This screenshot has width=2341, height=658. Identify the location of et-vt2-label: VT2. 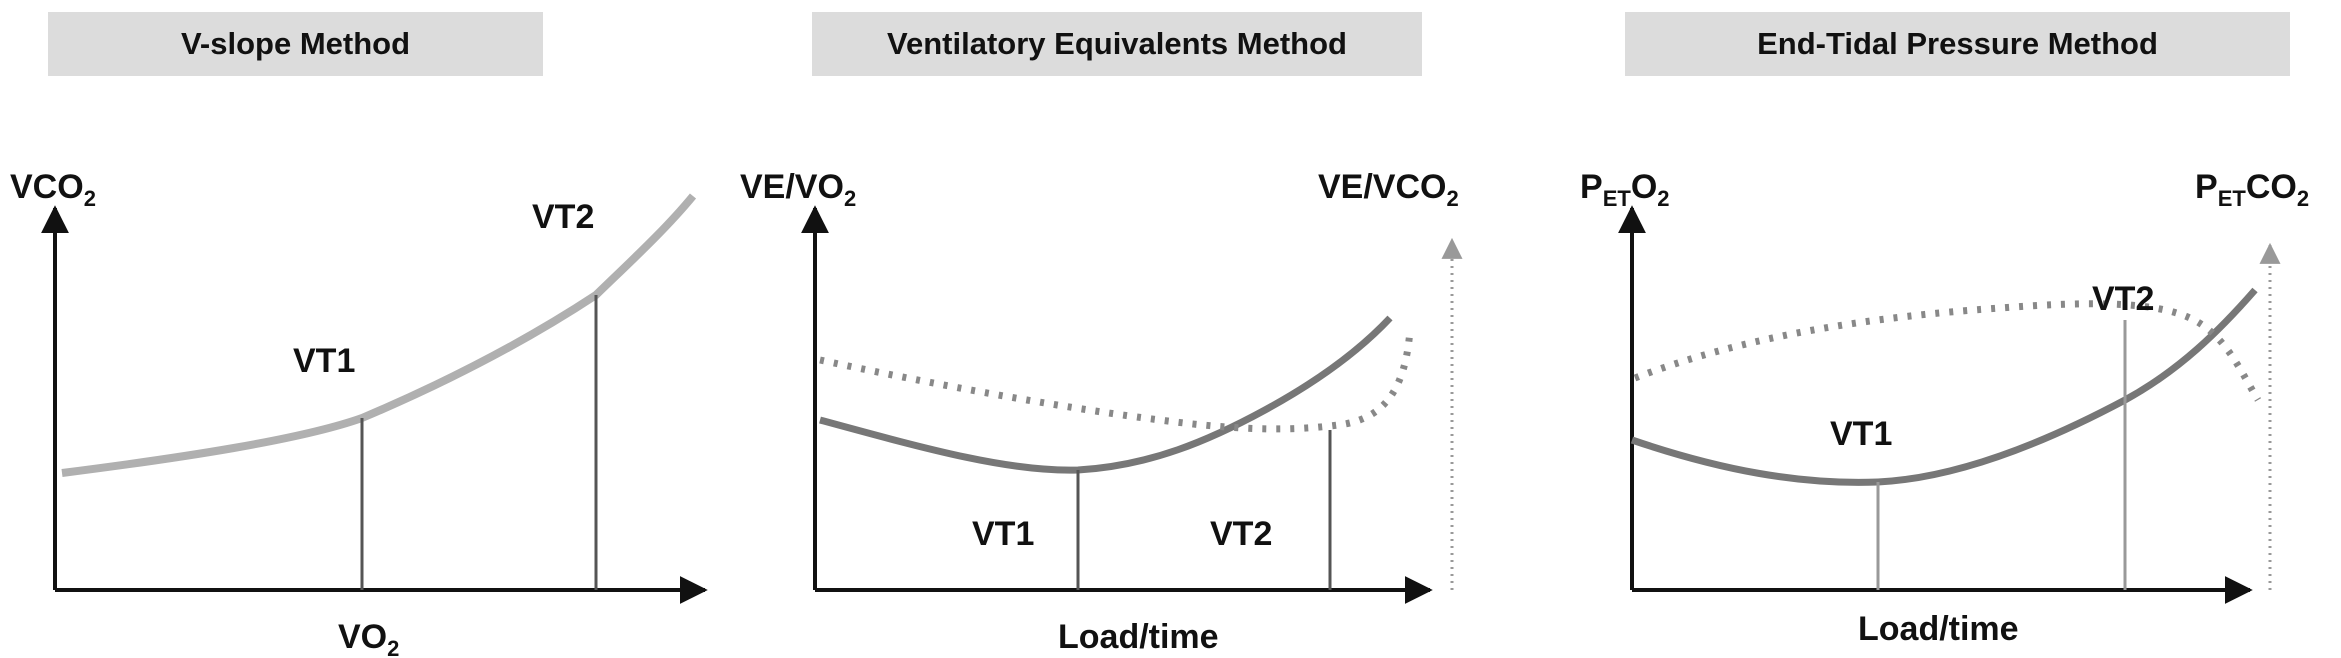
(2123, 299).